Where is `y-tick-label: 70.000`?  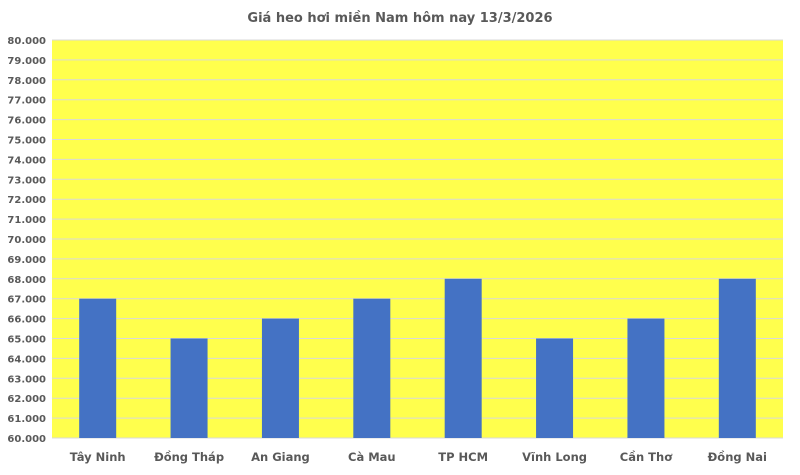 y-tick-label: 70.000 is located at coordinates (26, 240).